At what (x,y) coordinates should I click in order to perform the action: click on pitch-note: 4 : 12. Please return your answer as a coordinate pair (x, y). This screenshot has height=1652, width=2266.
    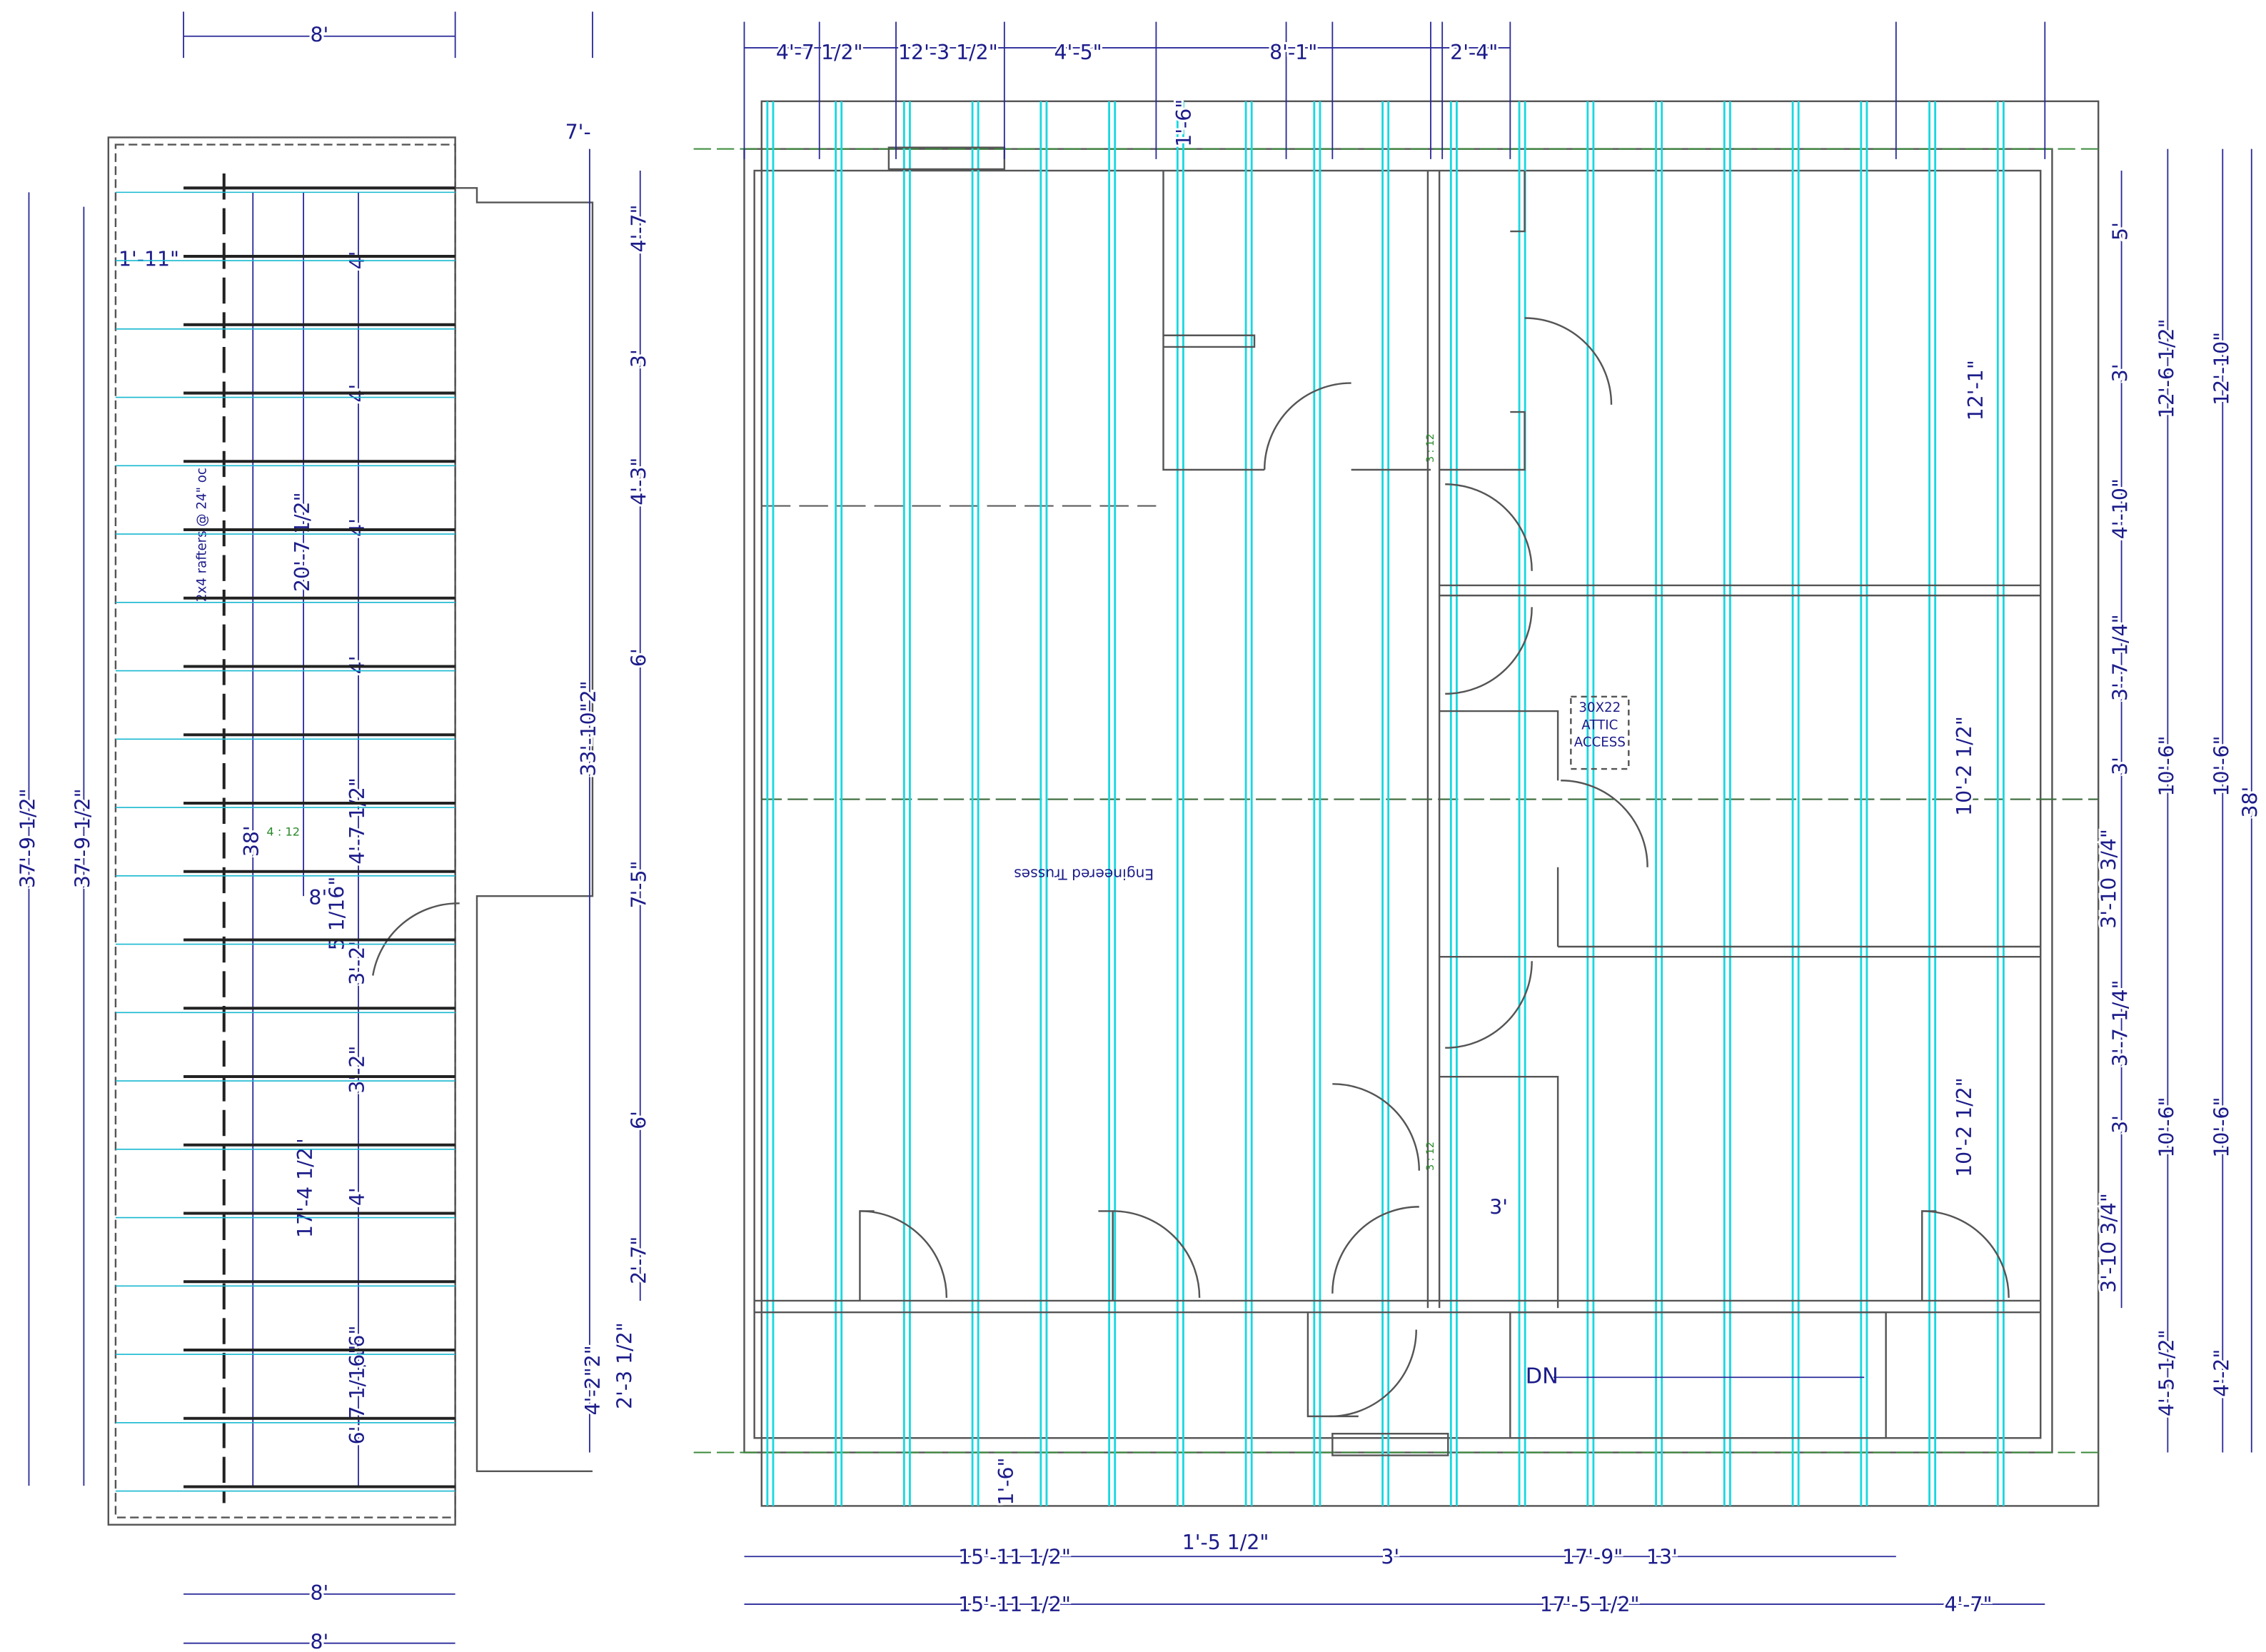
    Looking at the image, I should click on (283, 832).